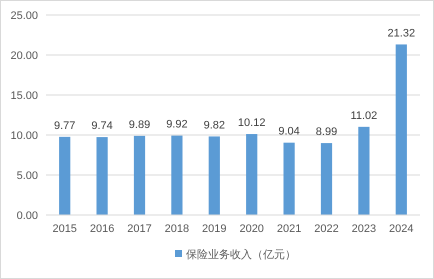  What do you see at coordinates (401, 229) in the screenshot?
I see `x-tick-label: 2024` at bounding box center [401, 229].